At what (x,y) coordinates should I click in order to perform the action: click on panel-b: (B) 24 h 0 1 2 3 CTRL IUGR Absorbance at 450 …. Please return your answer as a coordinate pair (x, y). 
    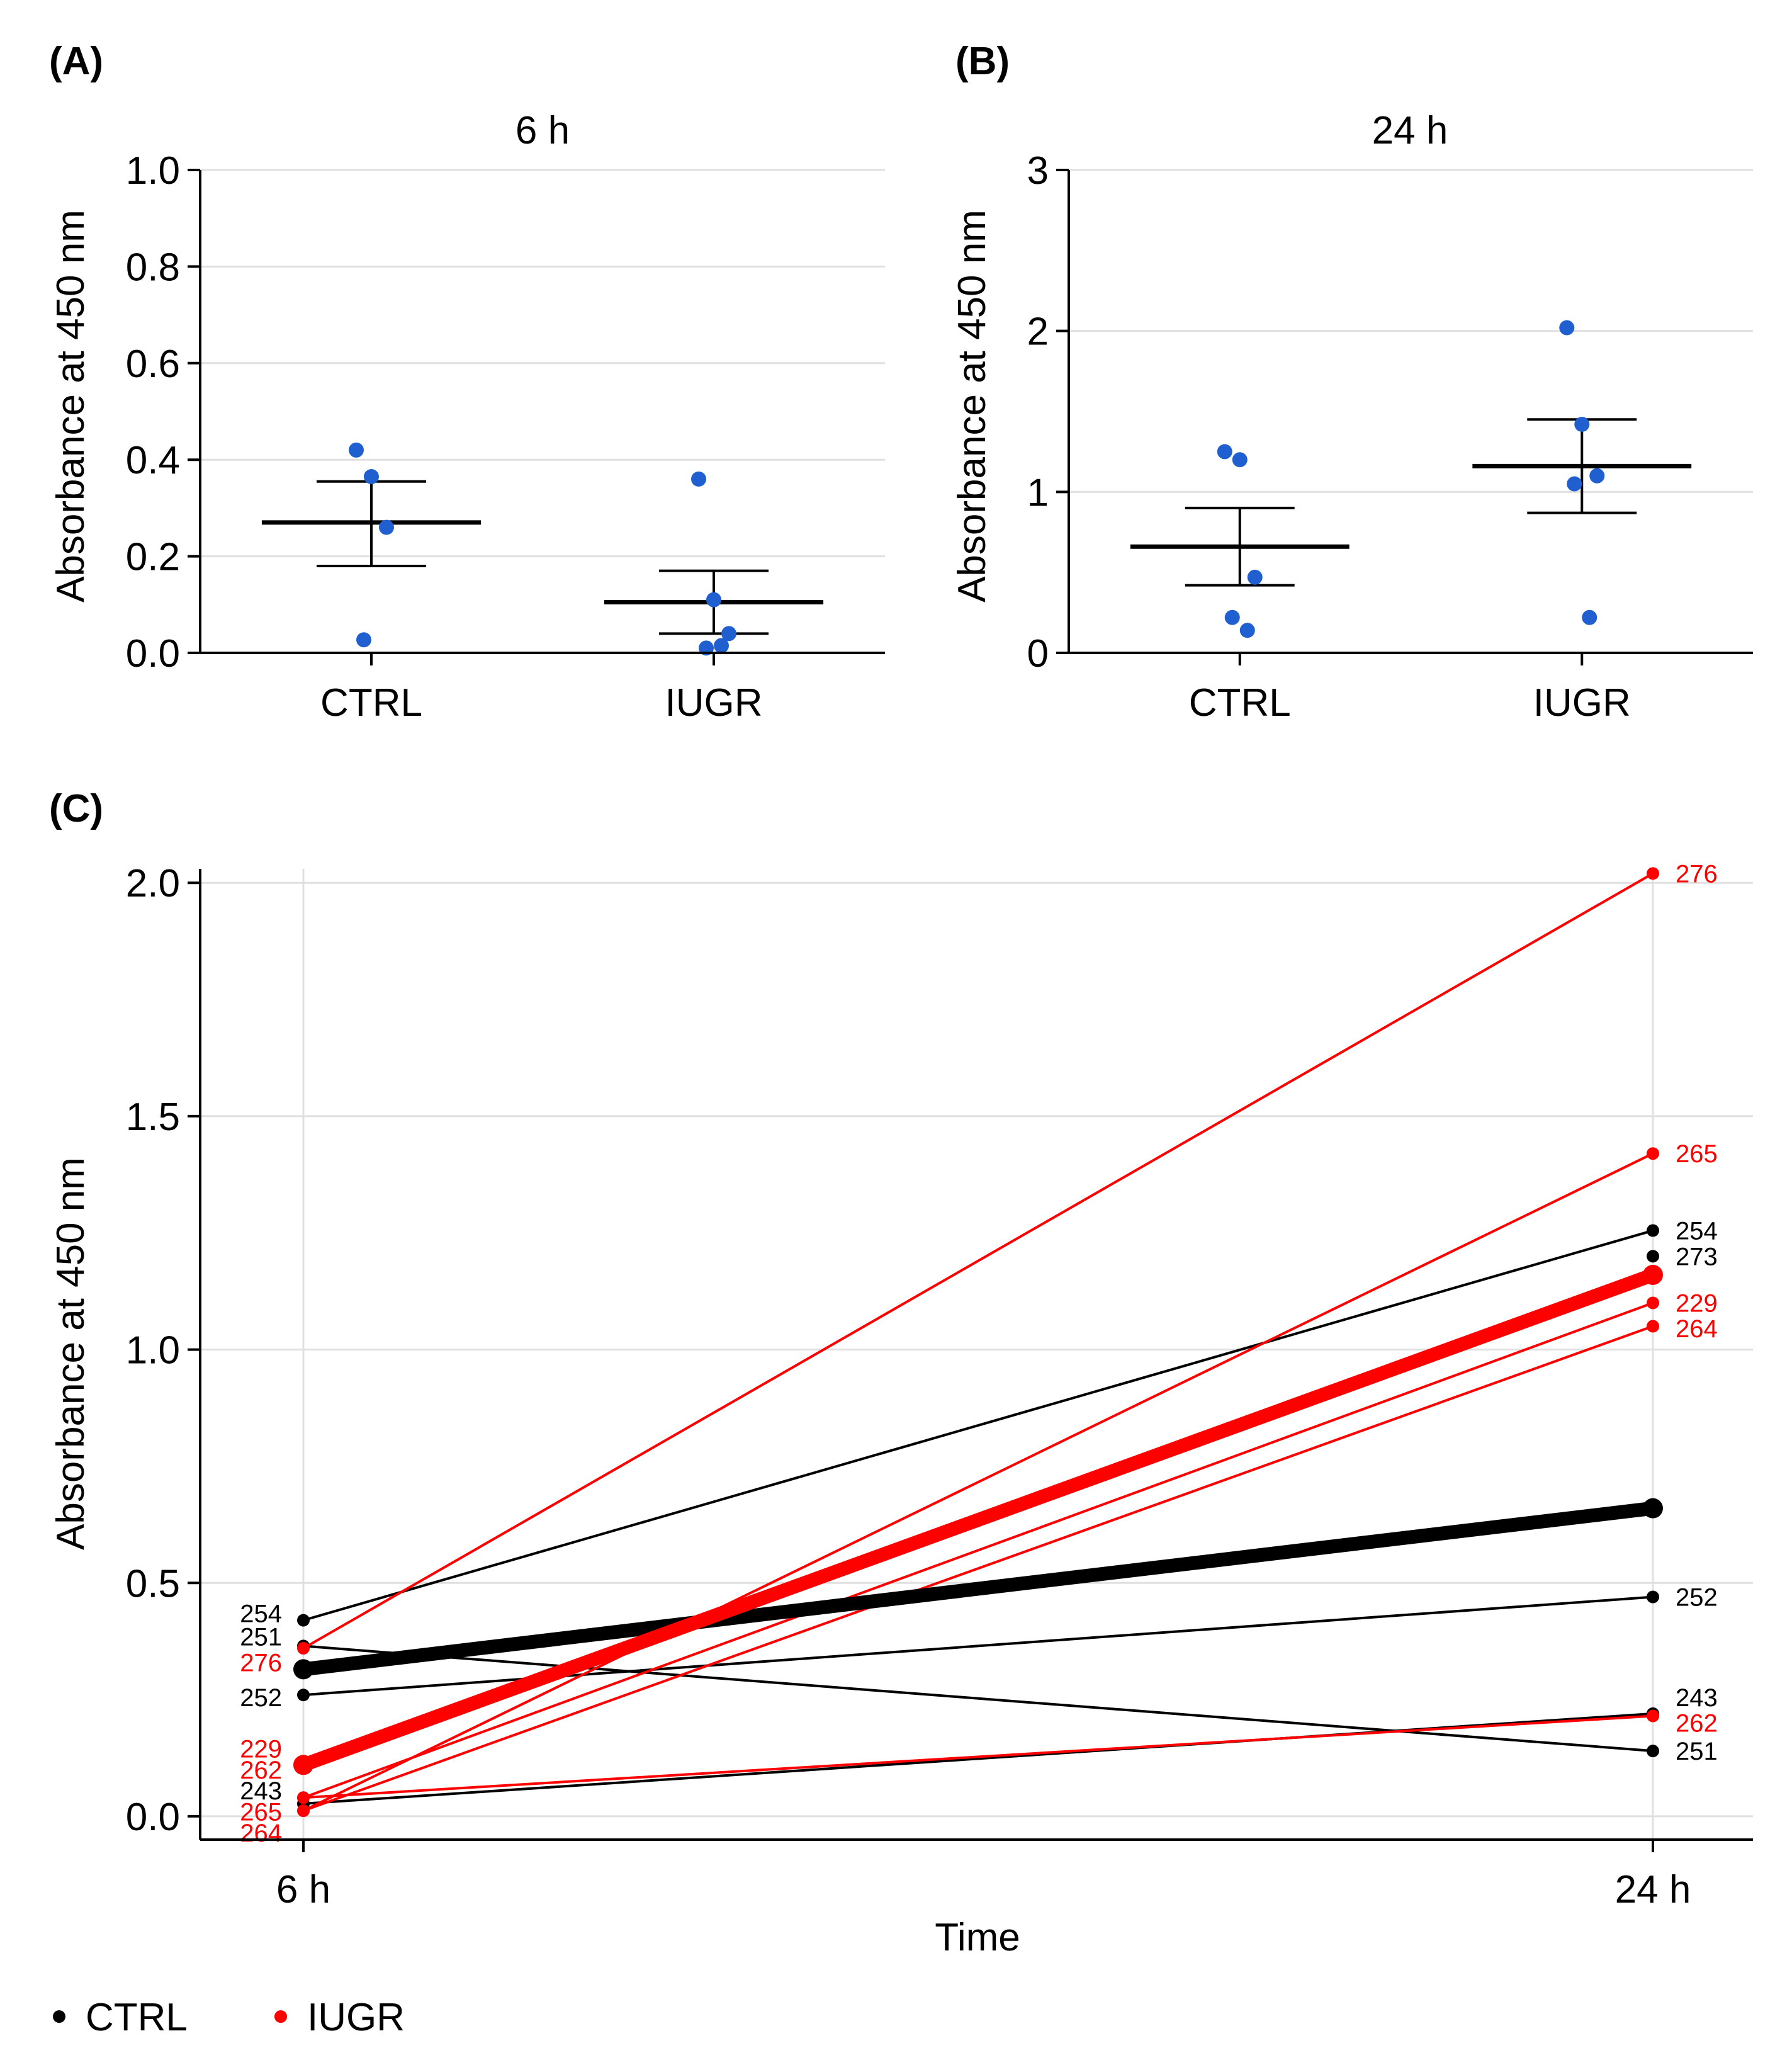
    Looking at the image, I should click on (1351, 382).